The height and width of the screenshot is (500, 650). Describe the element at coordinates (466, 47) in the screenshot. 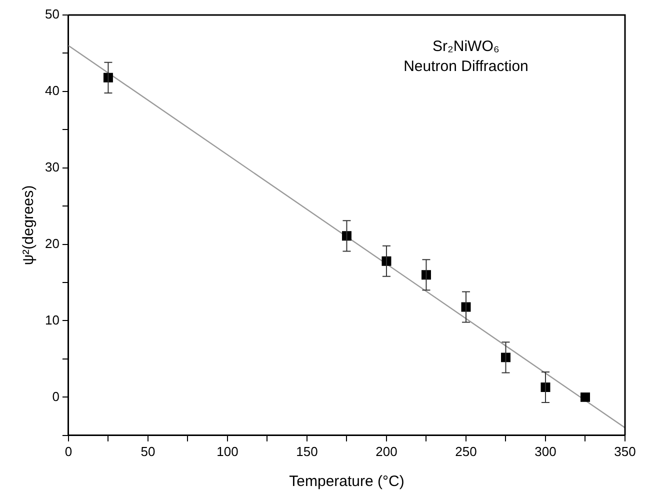

I see `annotation: Sr₂NiWO₆` at that location.